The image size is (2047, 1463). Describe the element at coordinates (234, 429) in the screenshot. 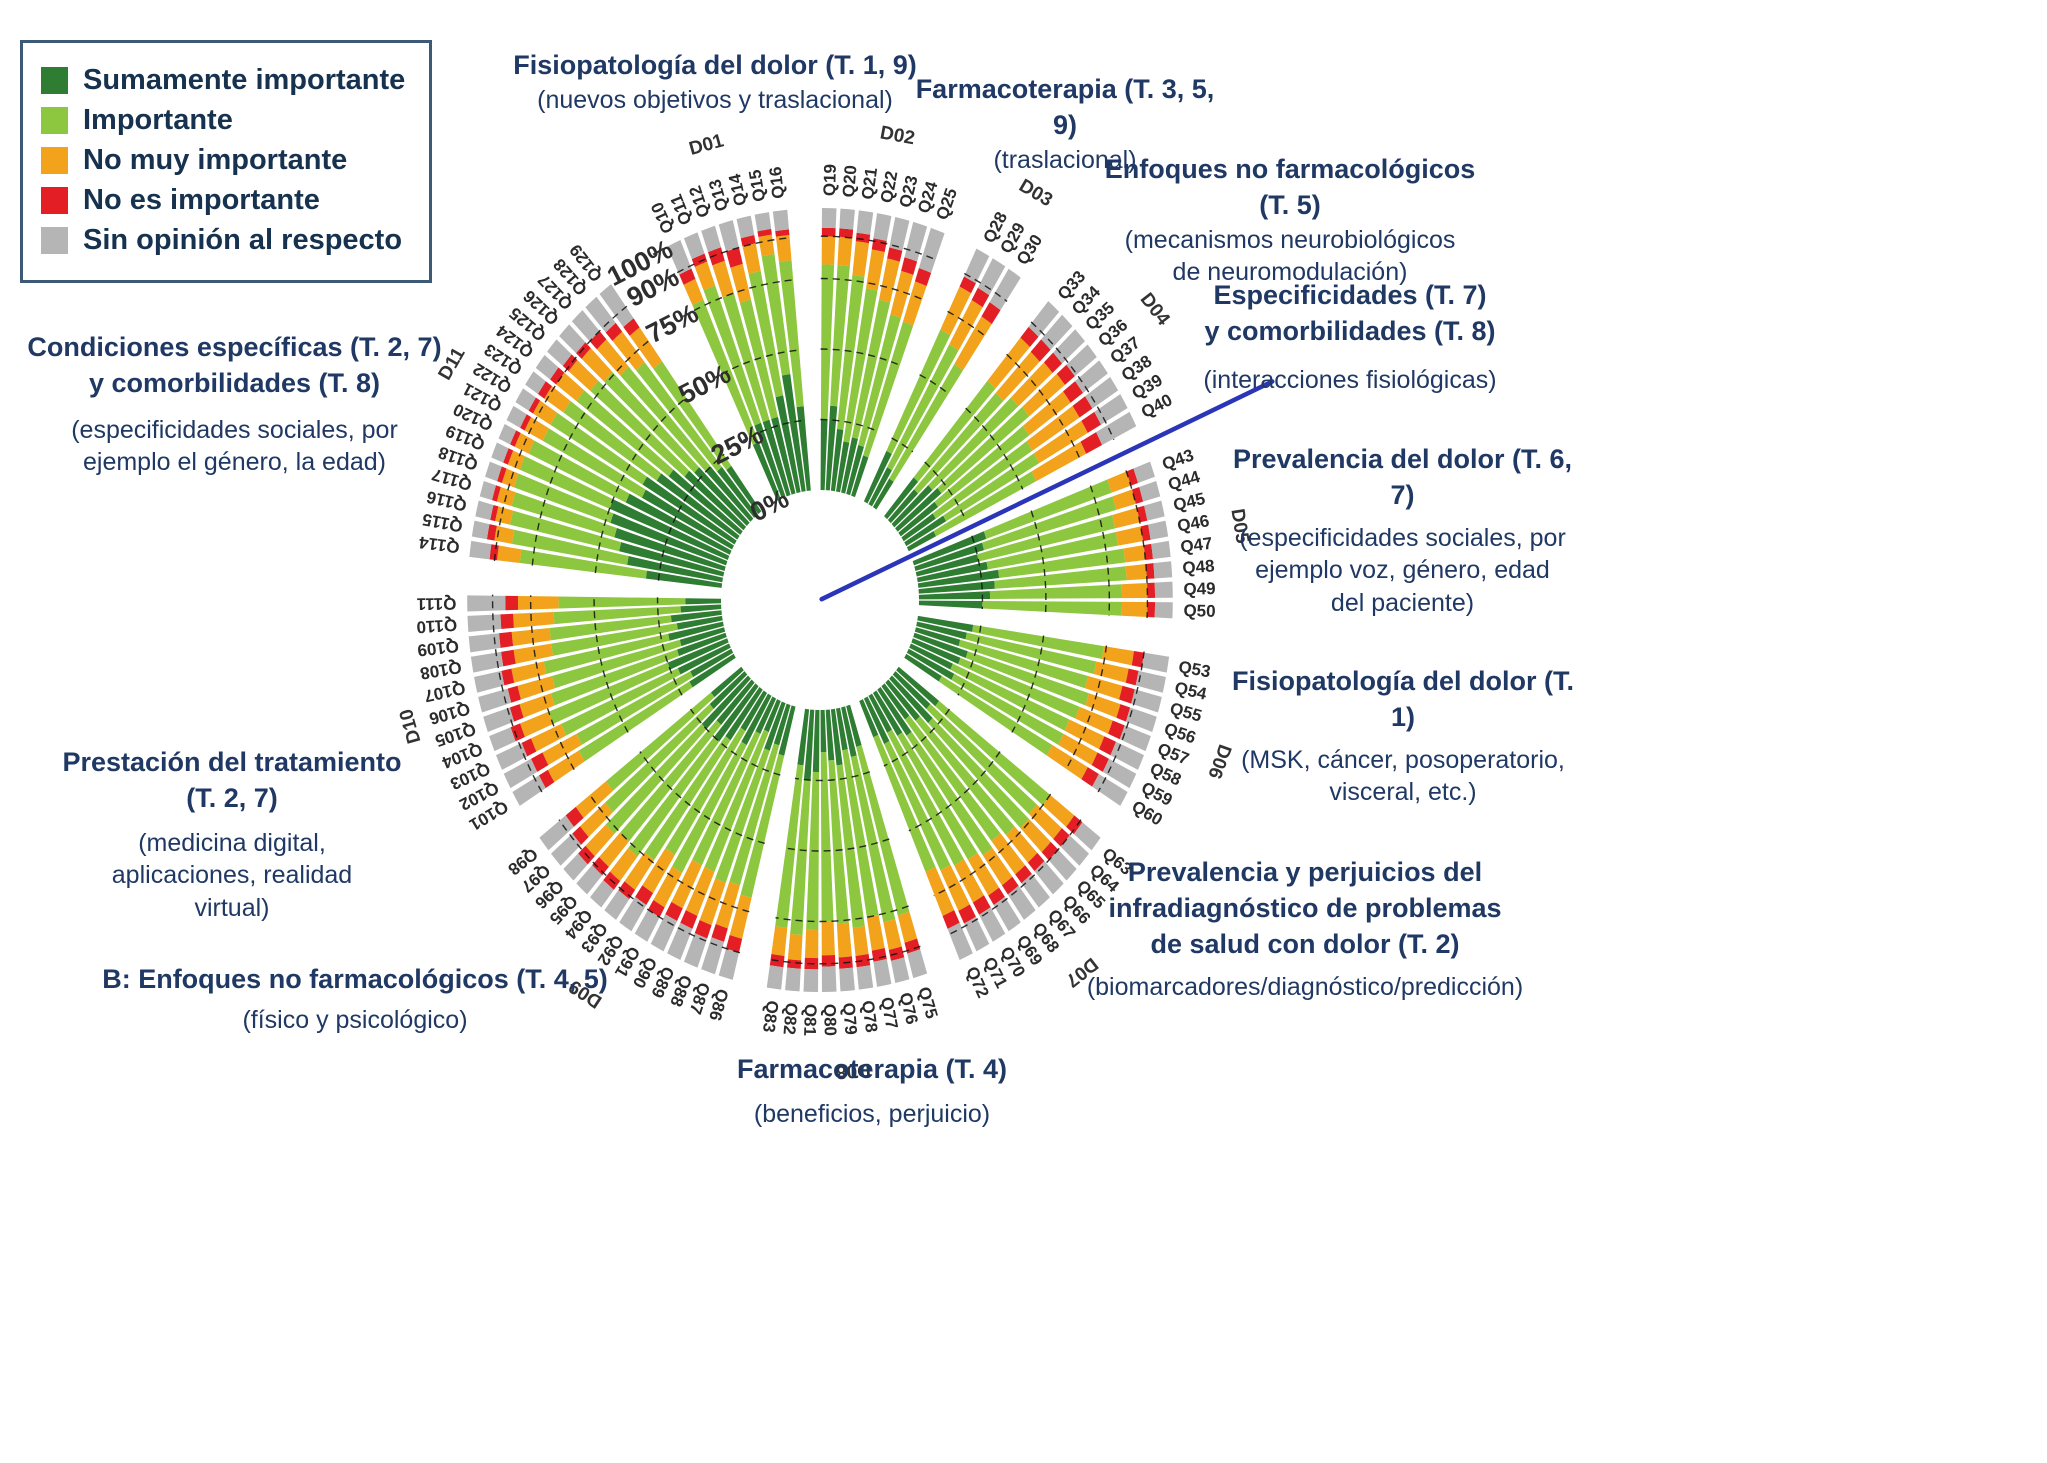

I see `annotation-subtitle: (especificidades sociales, por` at that location.